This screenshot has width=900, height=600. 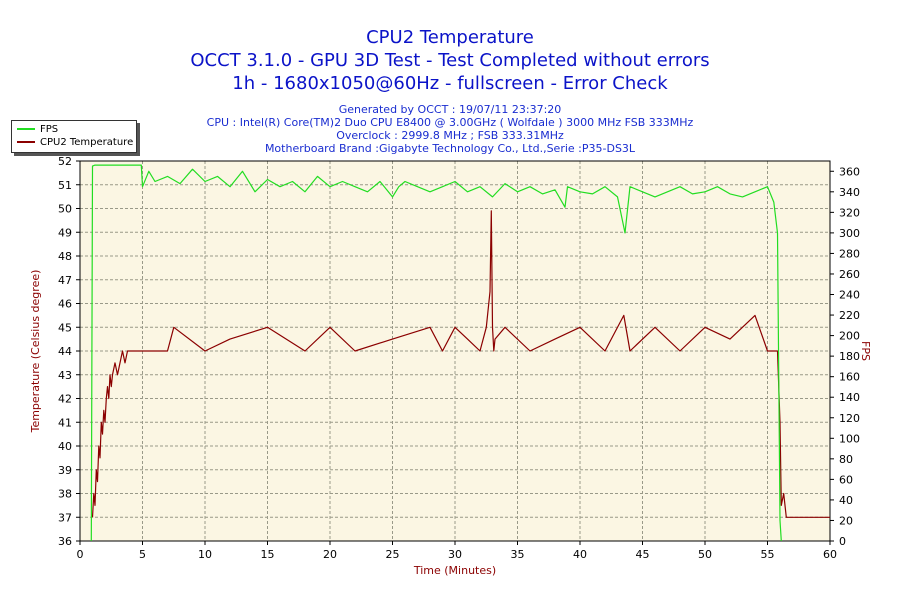 What do you see at coordinates (65, 351) in the screenshot?
I see `y-tick-label: 44` at bounding box center [65, 351].